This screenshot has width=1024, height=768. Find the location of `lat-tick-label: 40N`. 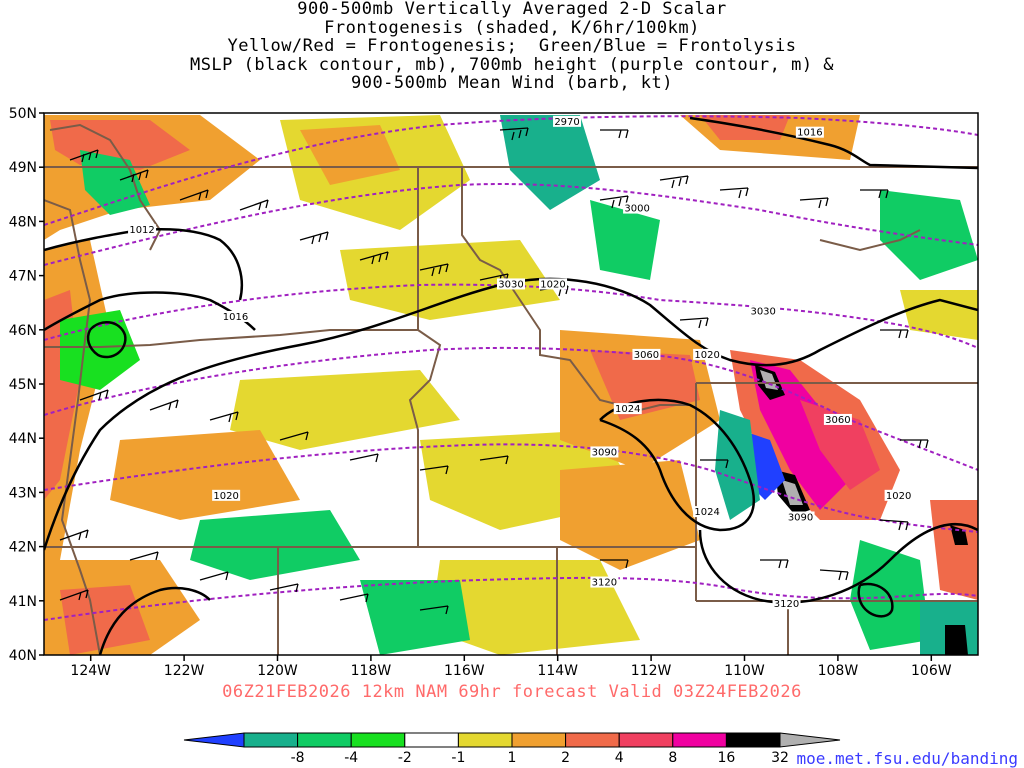

lat-tick-label: 40N is located at coordinates (23, 656).